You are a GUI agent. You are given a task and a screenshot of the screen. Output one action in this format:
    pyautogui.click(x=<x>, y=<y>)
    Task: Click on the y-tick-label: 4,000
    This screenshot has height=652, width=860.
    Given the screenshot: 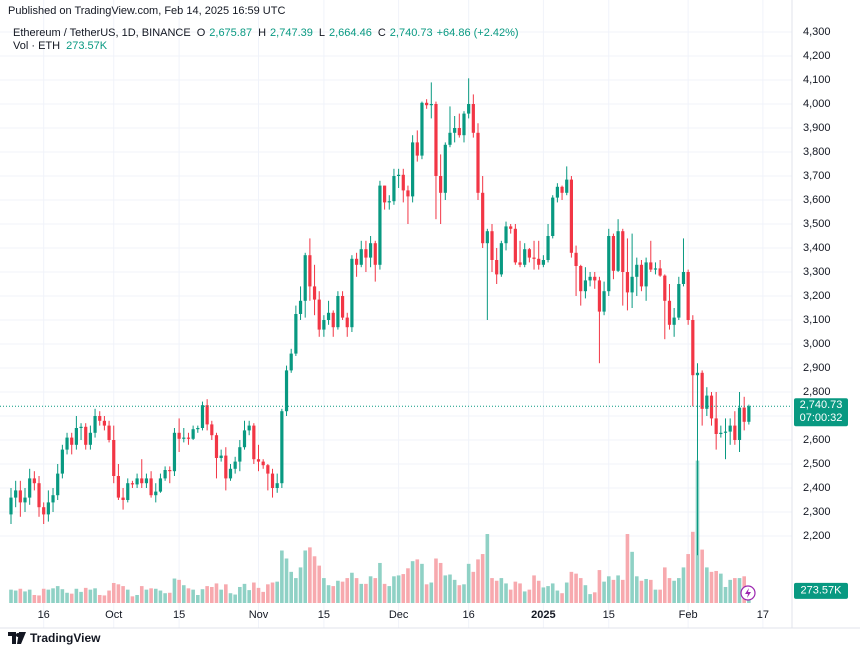 What is the action you would take?
    pyautogui.click(x=817, y=104)
    